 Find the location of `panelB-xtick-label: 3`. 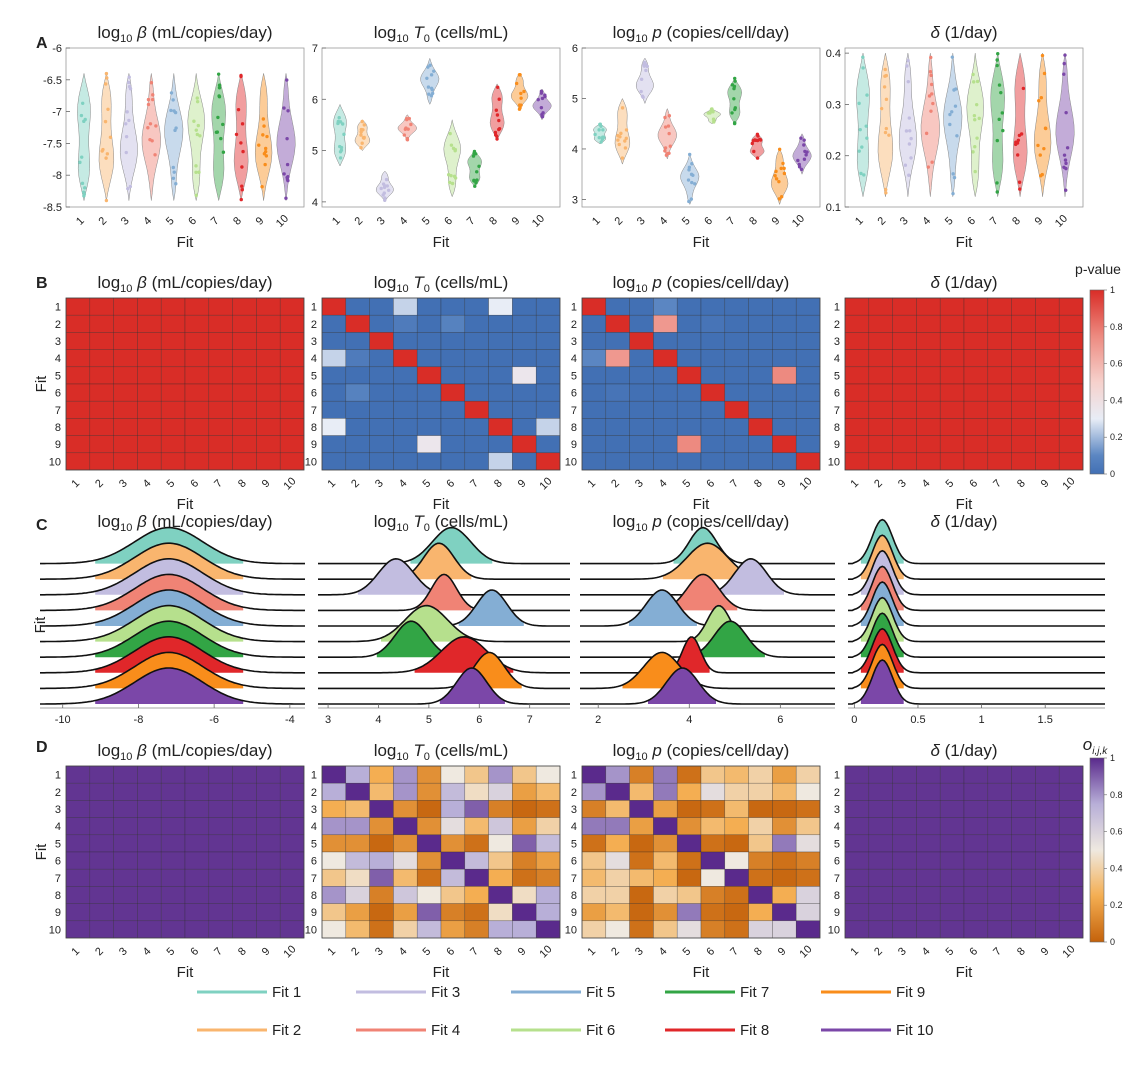

panelB-xtick-label: 3 is located at coordinates (639, 483).